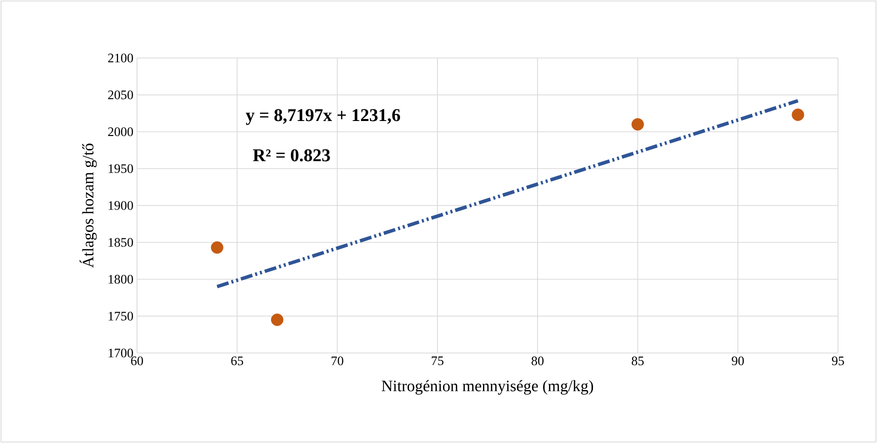 The image size is (877, 443). What do you see at coordinates (120, 279) in the screenshot?
I see `y-tick-label: 1800` at bounding box center [120, 279].